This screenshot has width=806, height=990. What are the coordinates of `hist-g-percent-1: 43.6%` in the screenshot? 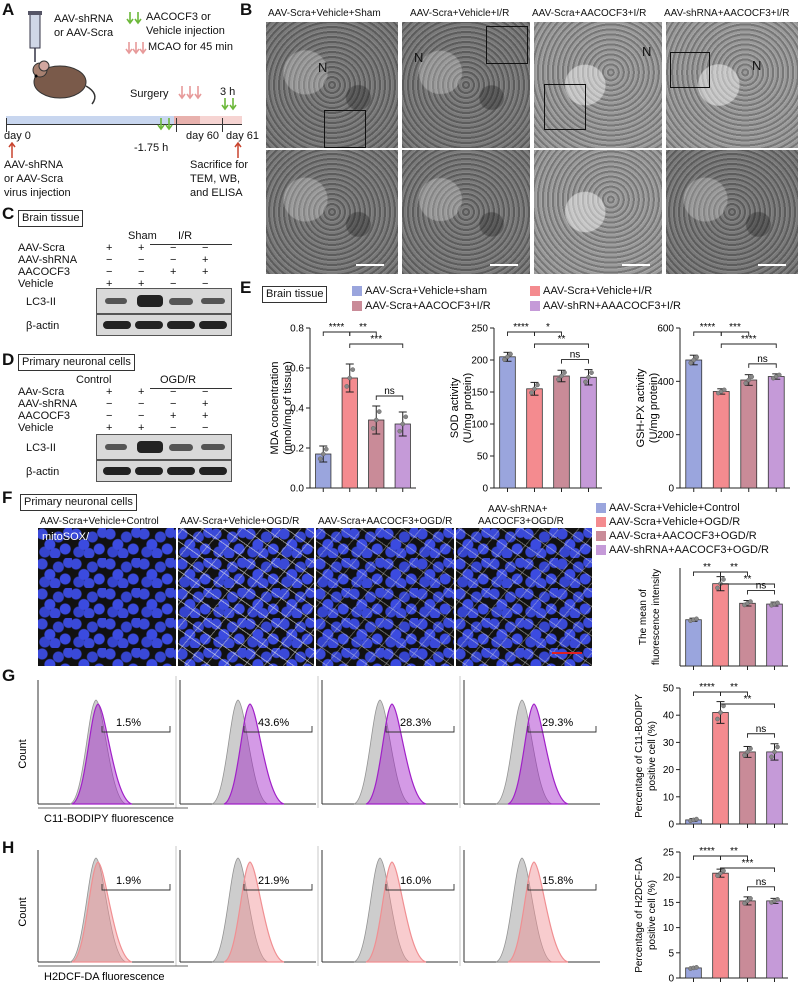 It's located at (273, 723).